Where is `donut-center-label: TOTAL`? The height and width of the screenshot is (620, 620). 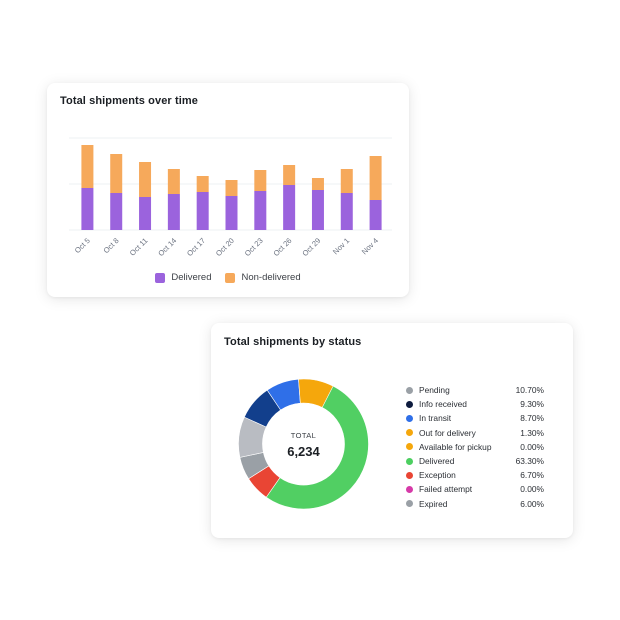
donut-center-label: TOTAL is located at coordinates (303, 435).